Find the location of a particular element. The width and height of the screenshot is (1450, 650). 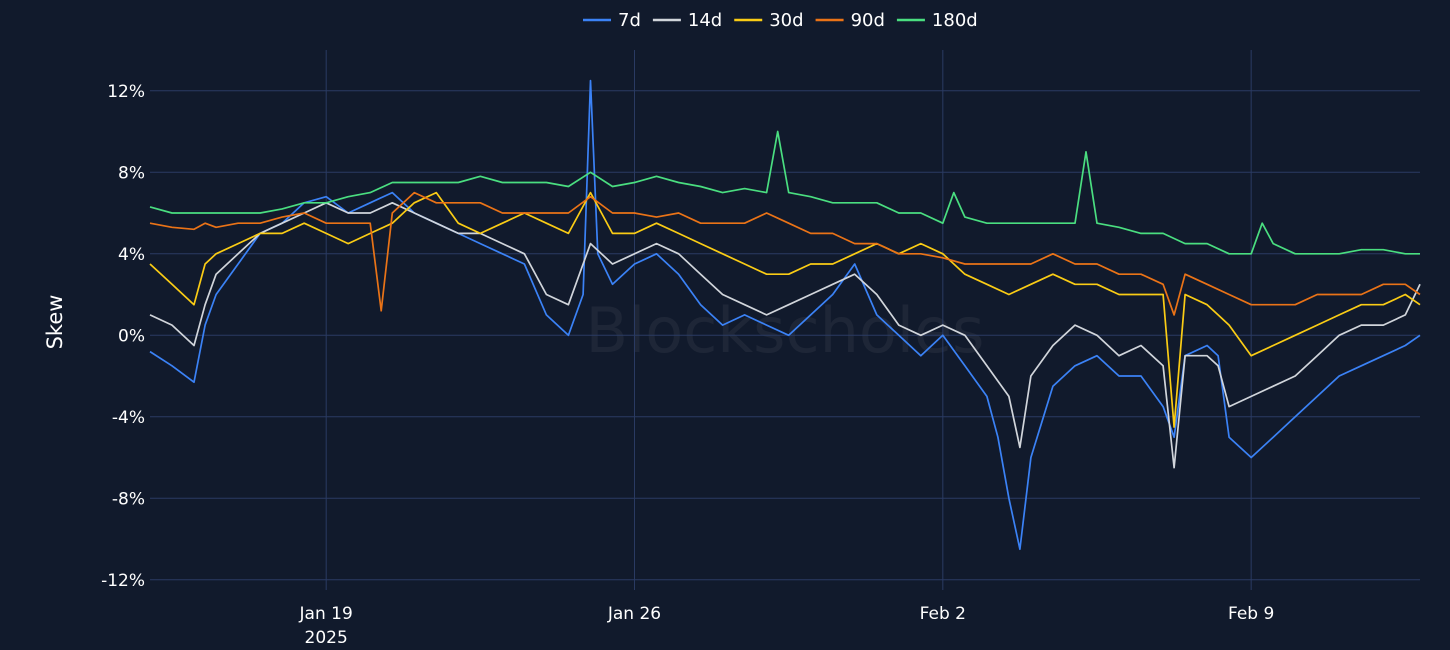

y-tick-label: -8% is located at coordinates (128, 499).